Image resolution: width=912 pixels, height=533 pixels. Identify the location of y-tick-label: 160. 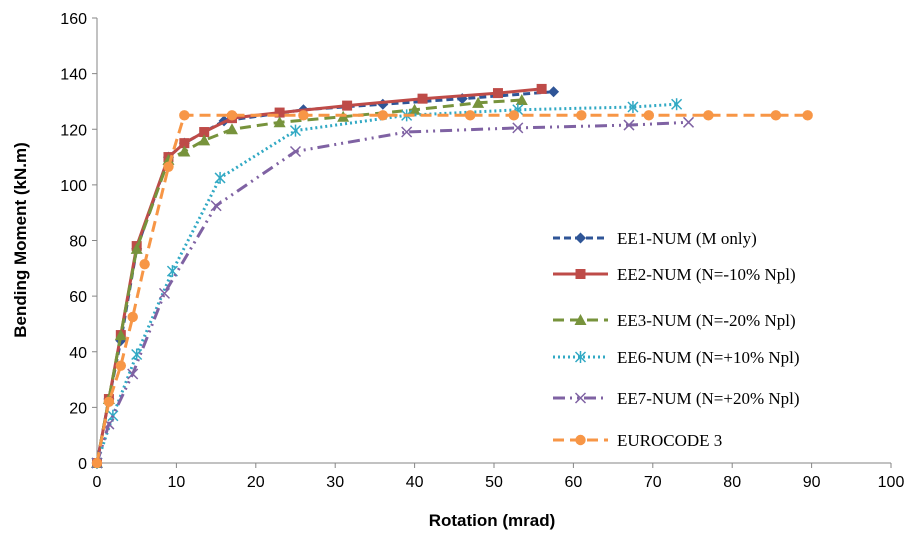
(73, 19).